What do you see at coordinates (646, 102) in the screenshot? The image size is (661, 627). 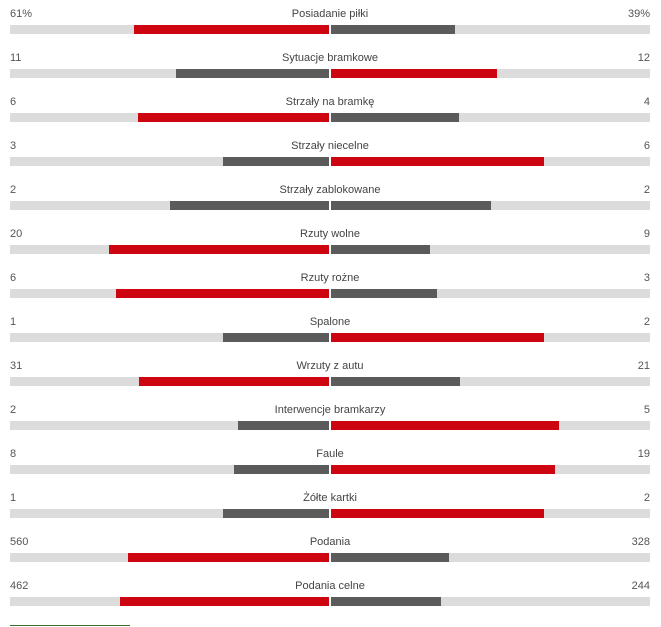 I see `away-value: 4` at bounding box center [646, 102].